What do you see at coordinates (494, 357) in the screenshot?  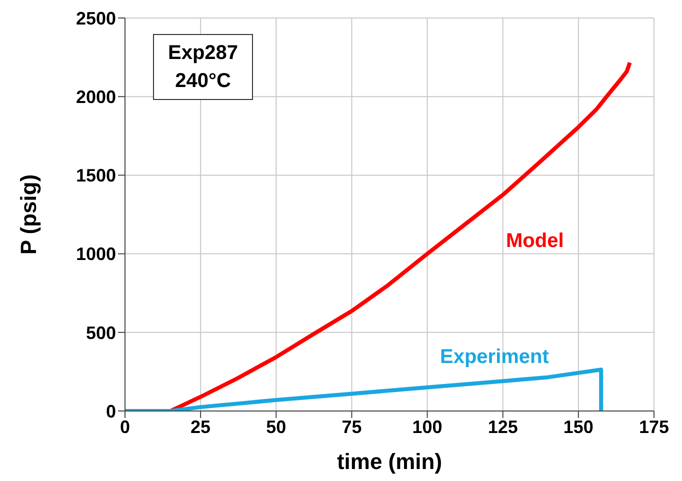 I see `series-label: Experiment` at bounding box center [494, 357].